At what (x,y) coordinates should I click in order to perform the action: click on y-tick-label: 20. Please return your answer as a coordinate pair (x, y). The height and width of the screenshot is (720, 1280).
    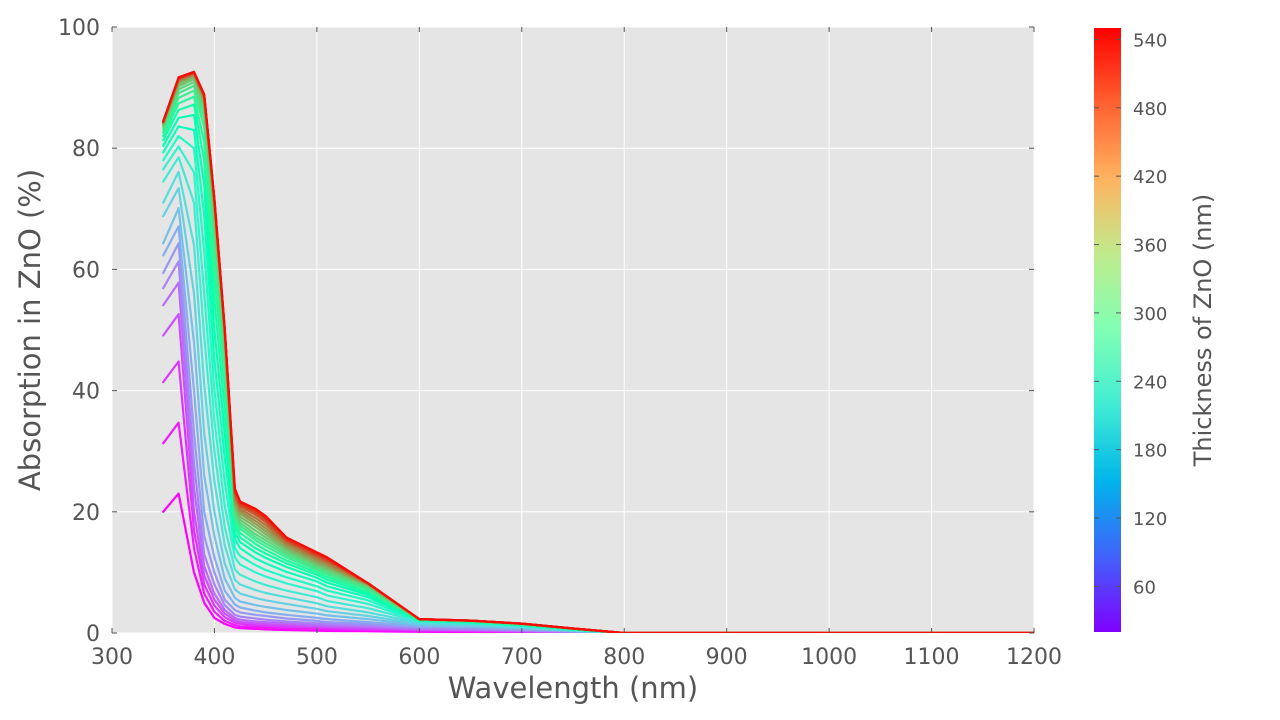
    Looking at the image, I should click on (86, 513).